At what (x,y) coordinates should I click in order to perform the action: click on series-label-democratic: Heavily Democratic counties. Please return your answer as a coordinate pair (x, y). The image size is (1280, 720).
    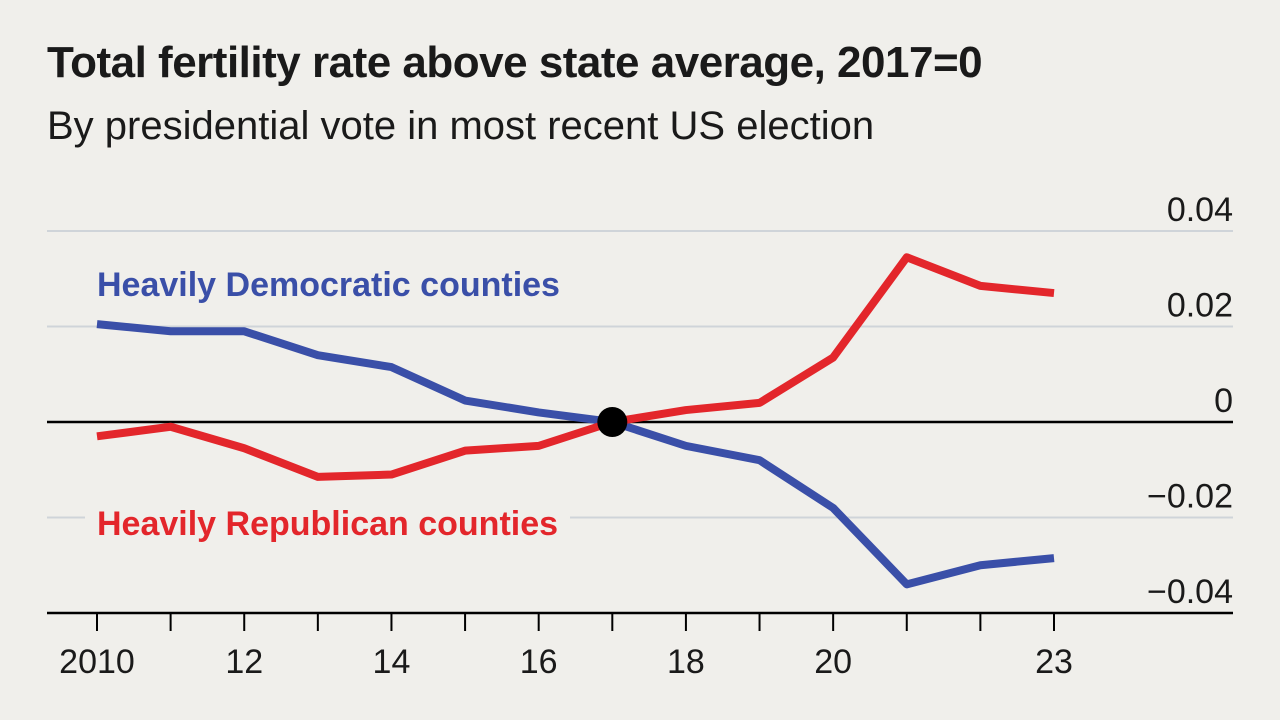
    Looking at the image, I should click on (328, 285).